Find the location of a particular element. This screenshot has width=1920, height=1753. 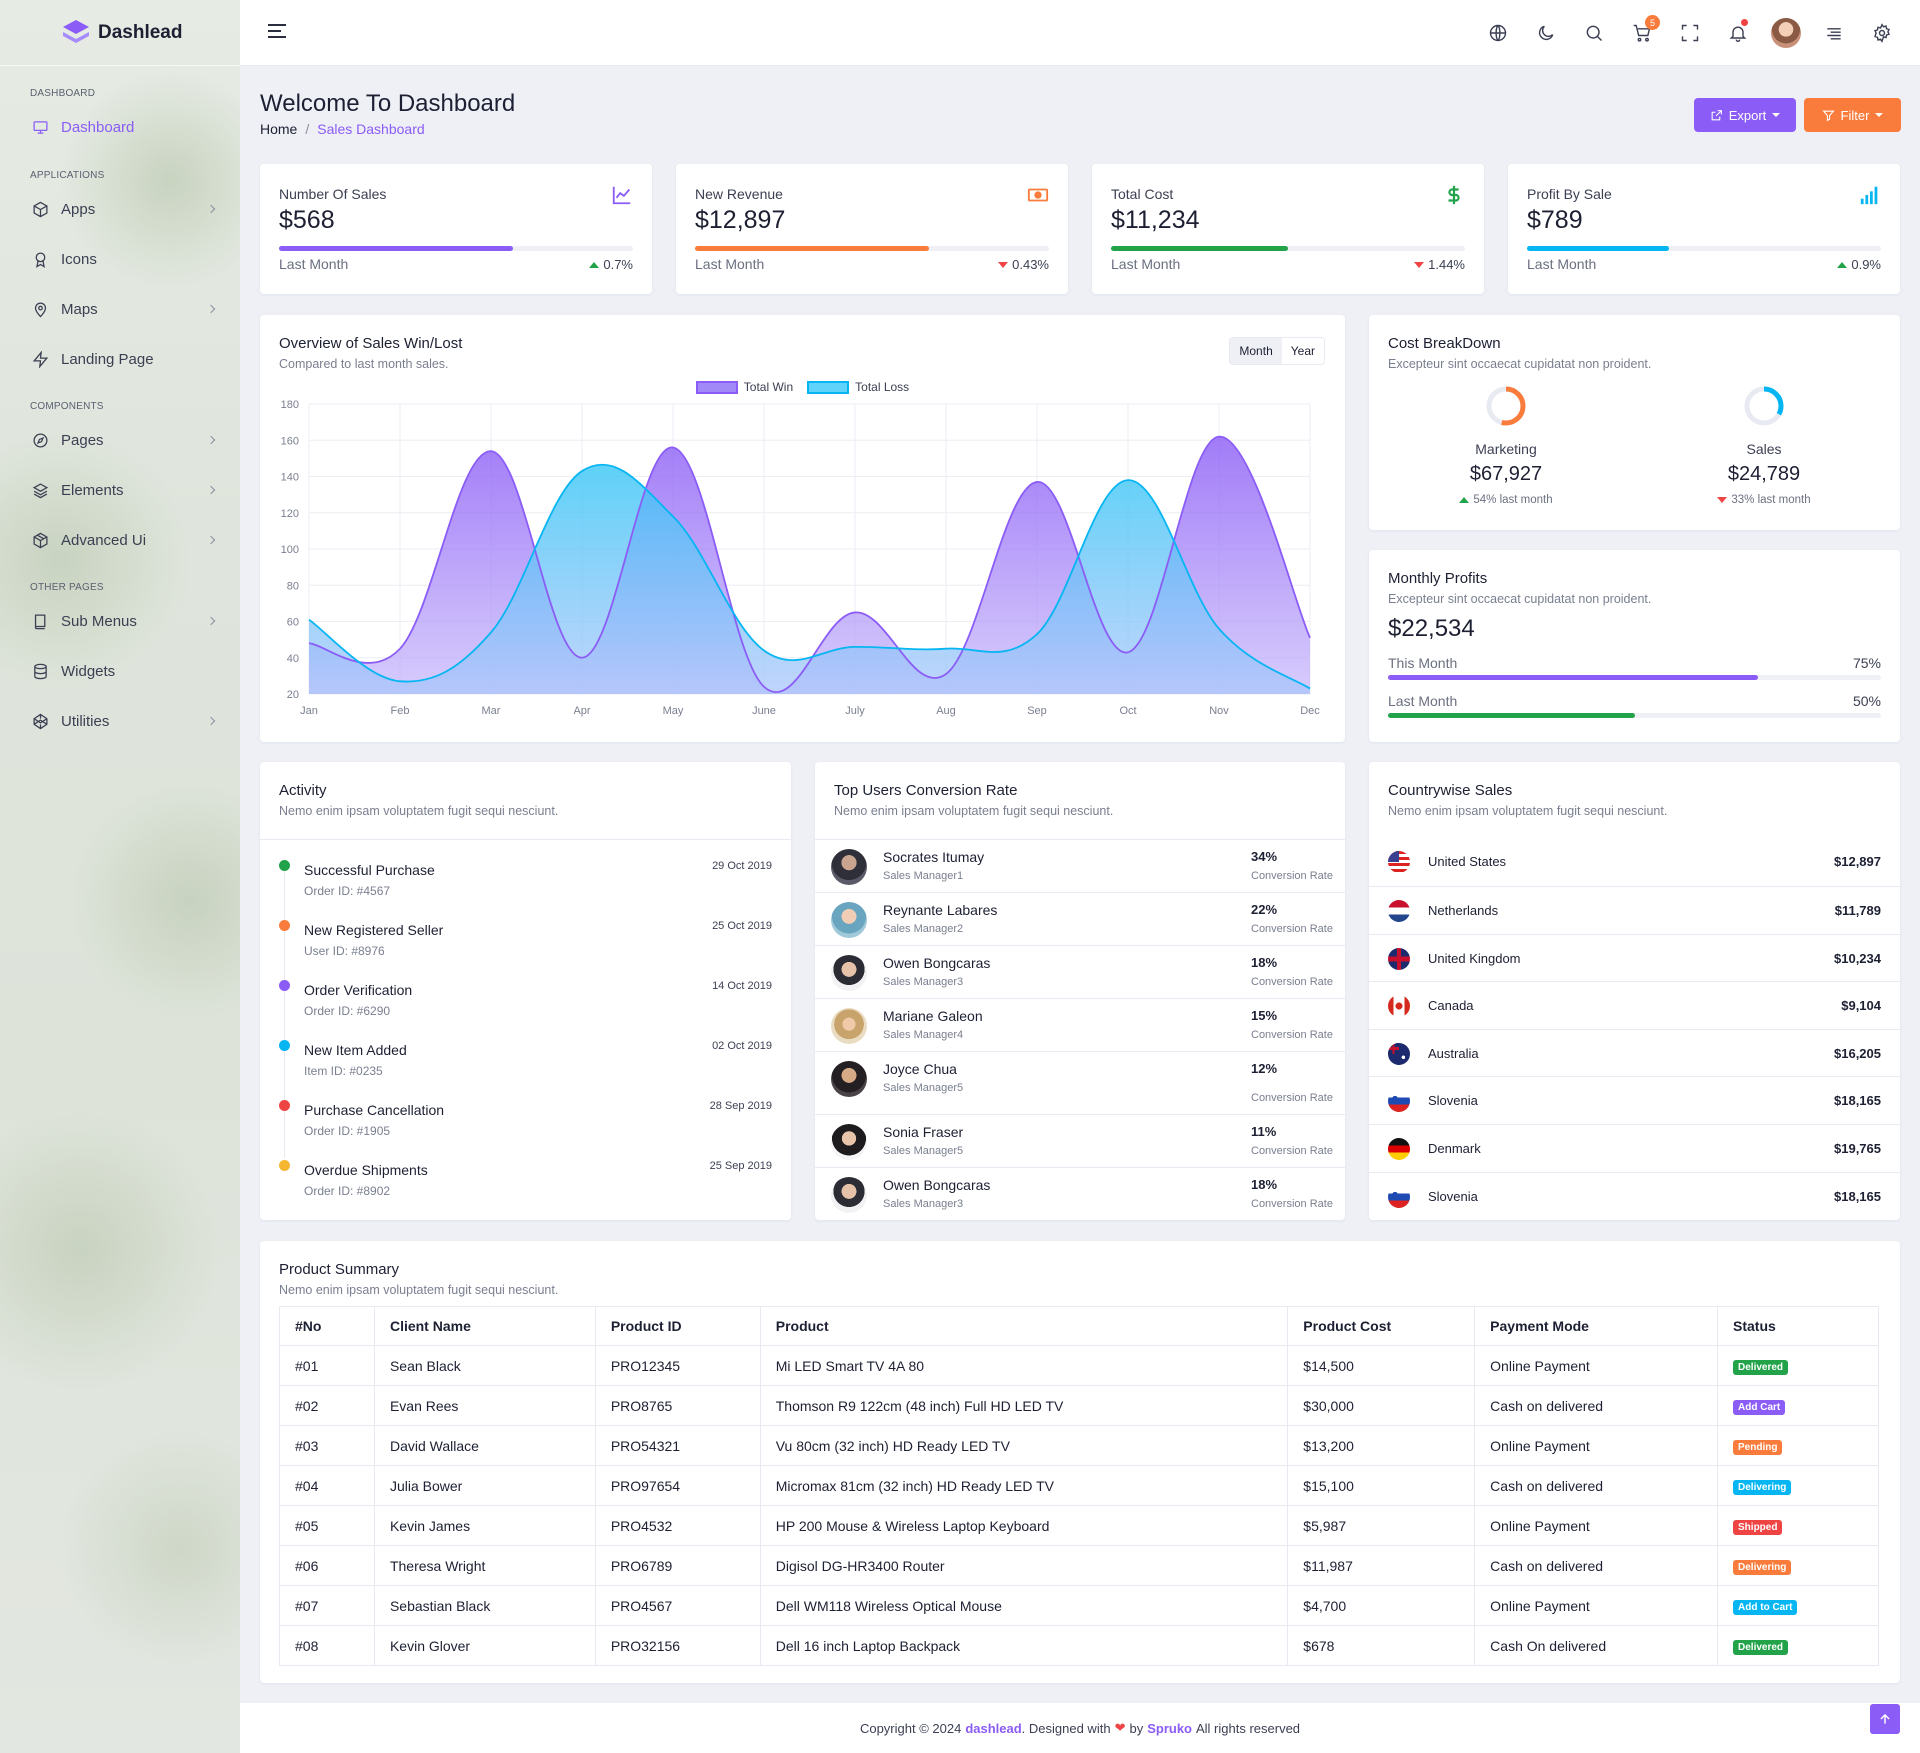

legend-total-win: Total Win is located at coordinates (744, 387).